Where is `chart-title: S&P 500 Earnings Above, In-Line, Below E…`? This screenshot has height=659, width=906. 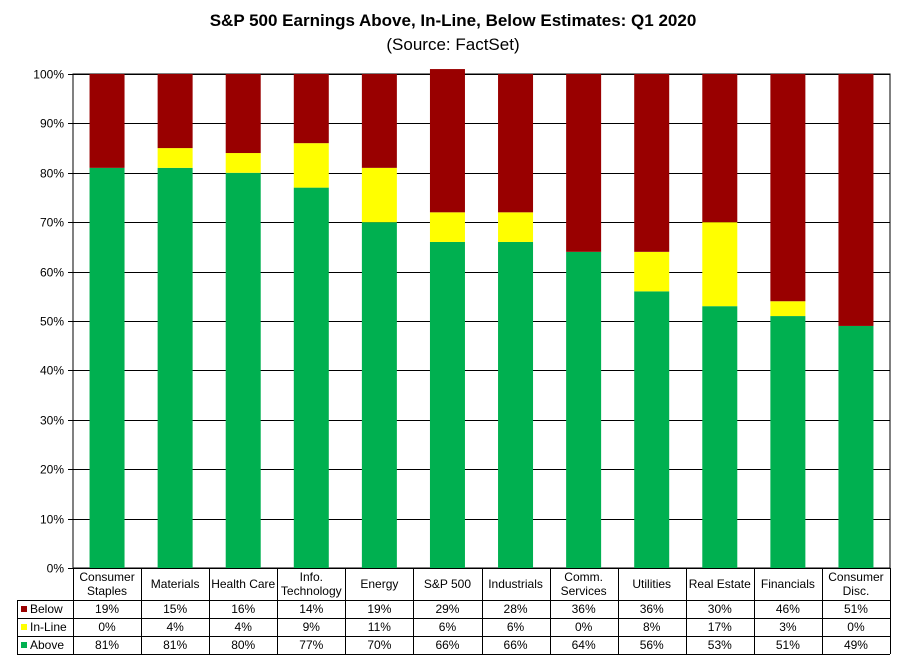 chart-title: S&P 500 Earnings Above, In-Line, Below E… is located at coordinates (453, 20).